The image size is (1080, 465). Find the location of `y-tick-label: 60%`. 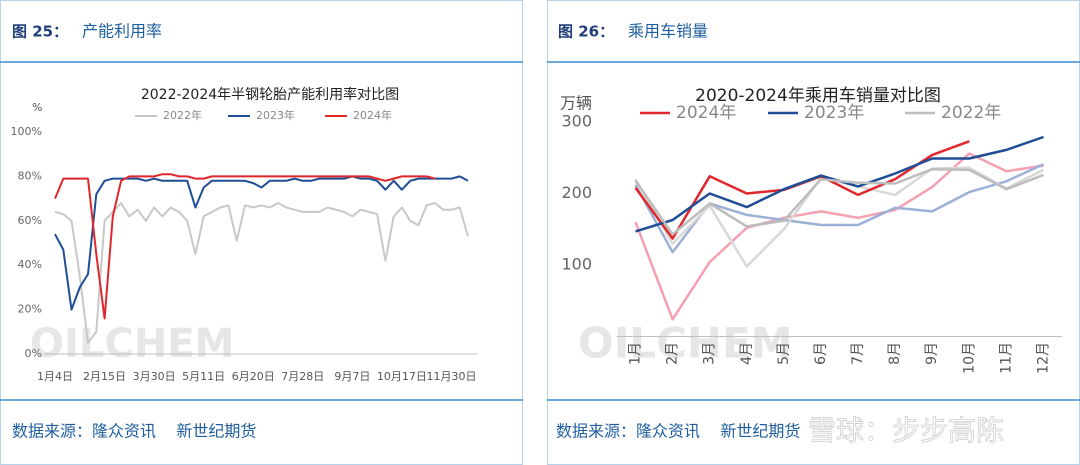

y-tick-label: 60% is located at coordinates (30, 220).